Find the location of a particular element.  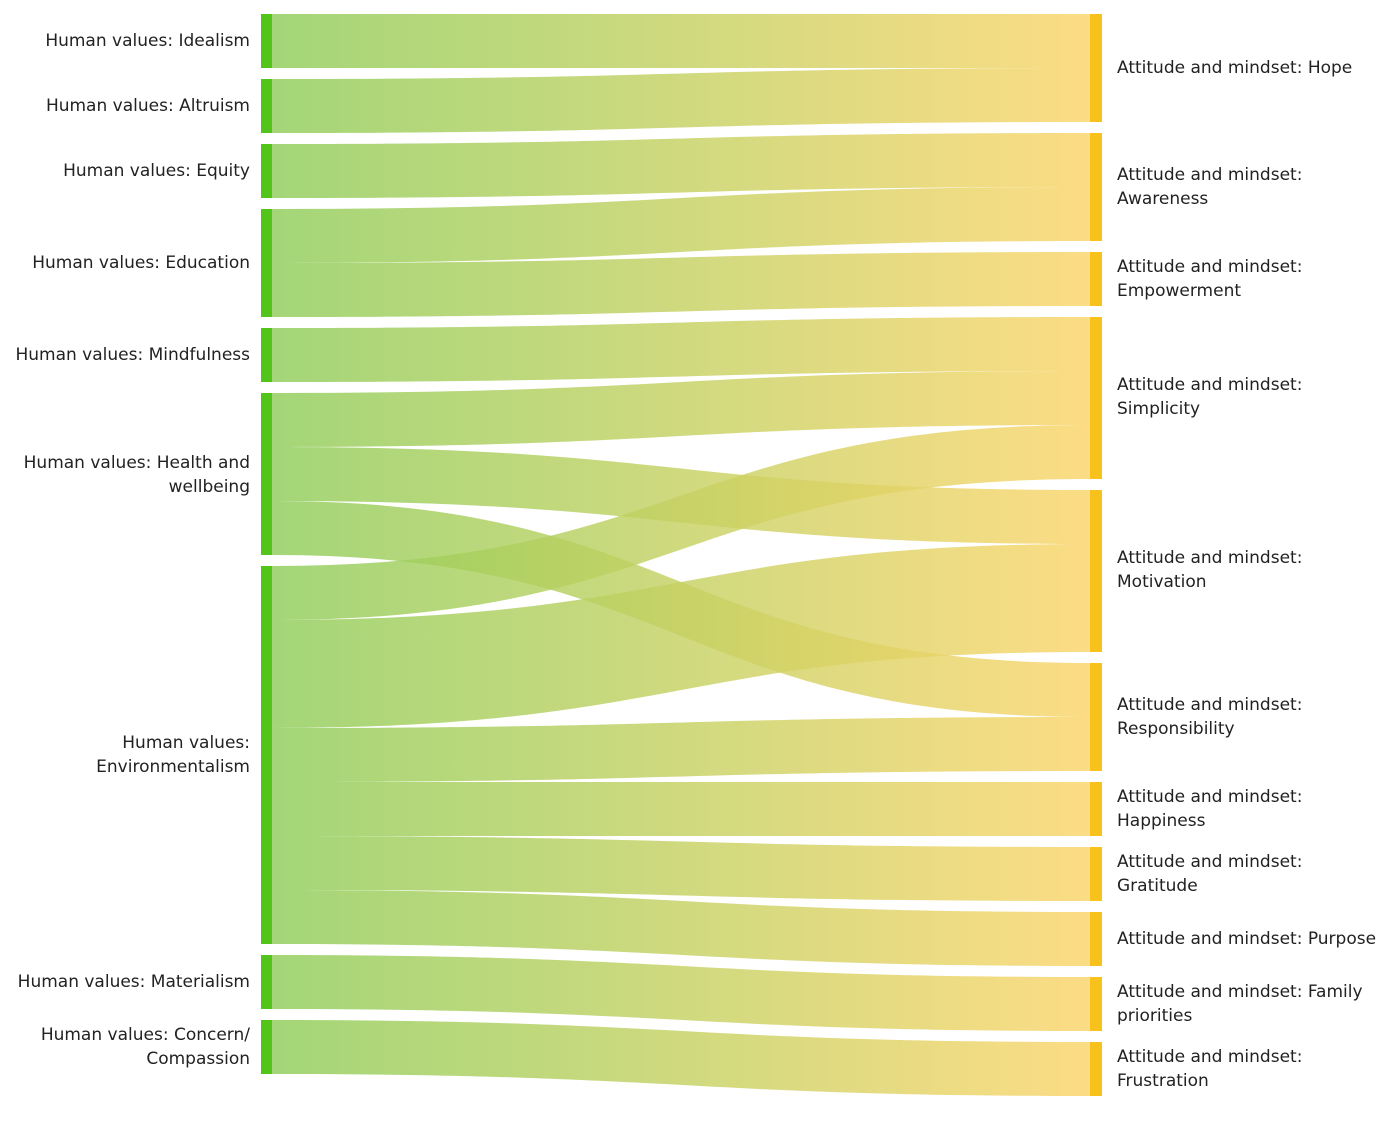

label-line: Attitude and mindset: Purpose is located at coordinates (1247, 939).